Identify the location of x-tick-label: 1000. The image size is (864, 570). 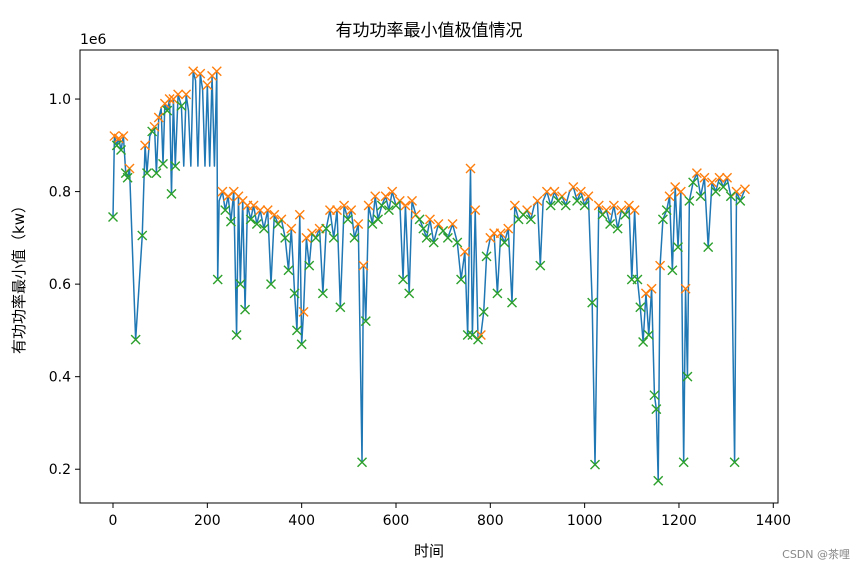
(585, 521).